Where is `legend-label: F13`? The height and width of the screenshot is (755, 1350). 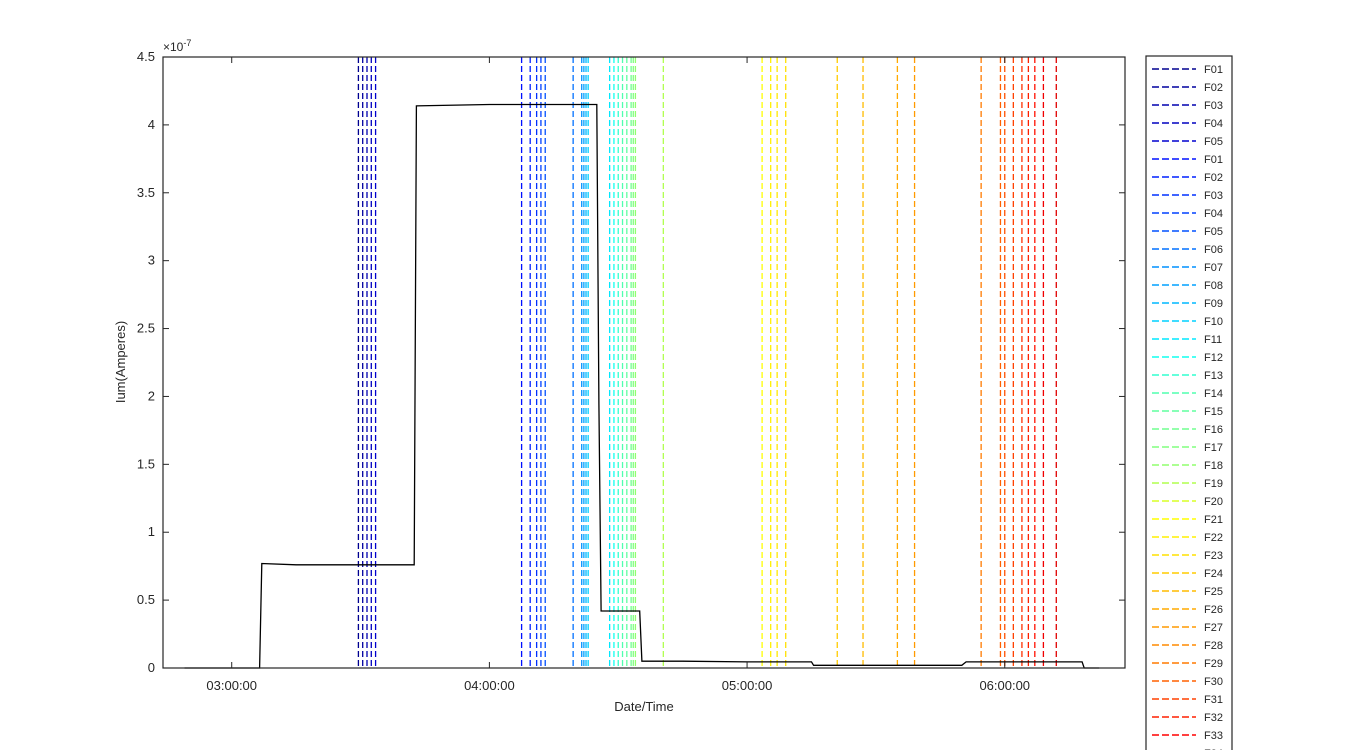 legend-label: F13 is located at coordinates (1213, 376).